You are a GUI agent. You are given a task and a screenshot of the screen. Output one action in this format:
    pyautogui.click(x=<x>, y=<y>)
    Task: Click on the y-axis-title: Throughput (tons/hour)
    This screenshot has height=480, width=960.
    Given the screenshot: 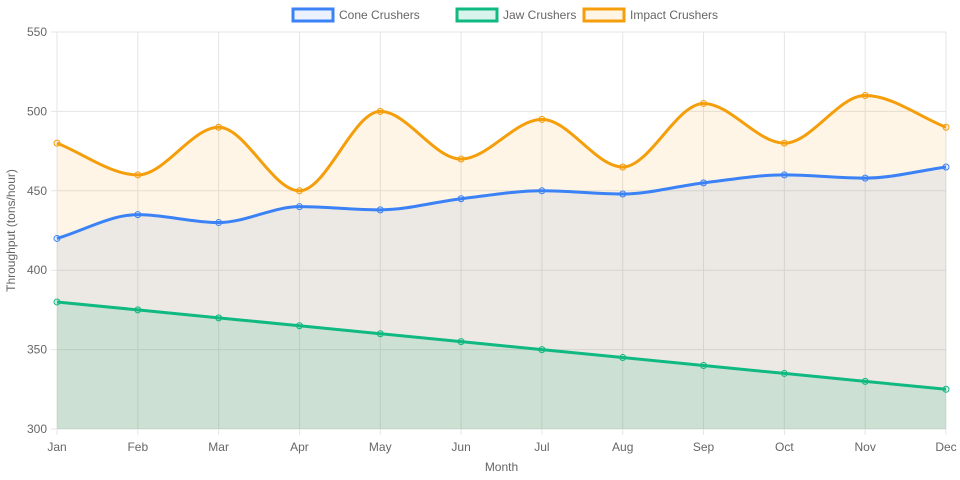 What is the action you would take?
    pyautogui.click(x=11, y=230)
    